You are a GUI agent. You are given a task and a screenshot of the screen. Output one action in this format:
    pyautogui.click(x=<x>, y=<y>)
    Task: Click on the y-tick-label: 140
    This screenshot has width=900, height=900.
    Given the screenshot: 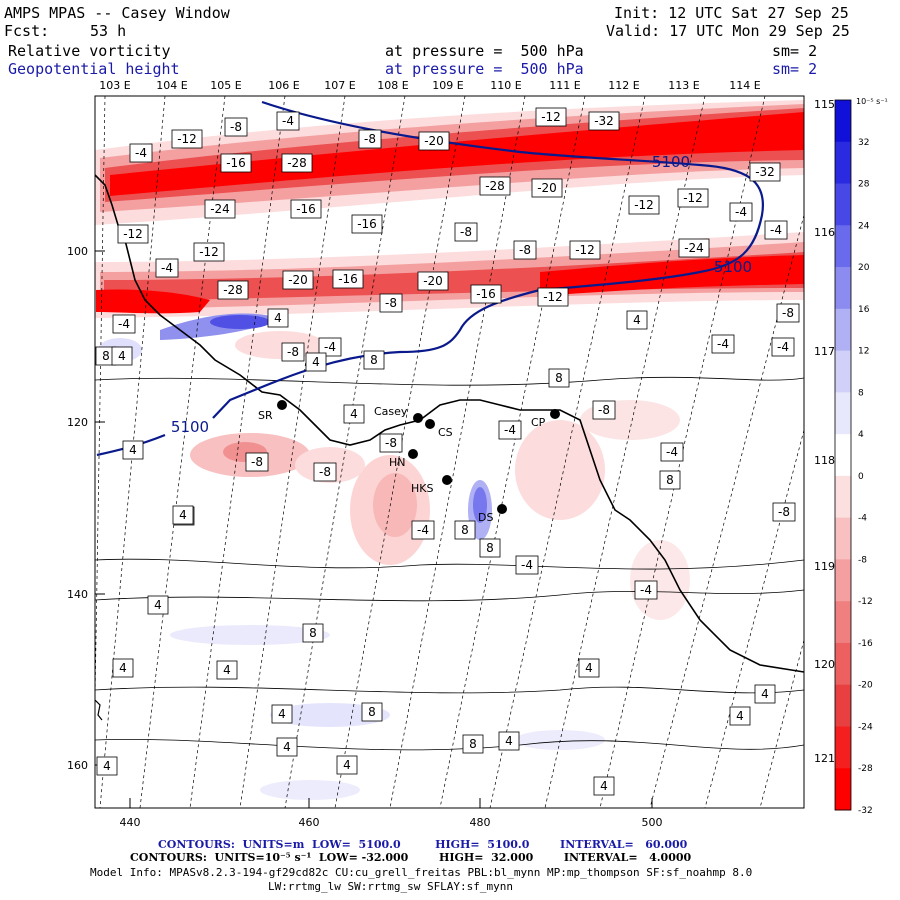 What is the action you would take?
    pyautogui.click(x=77, y=594)
    